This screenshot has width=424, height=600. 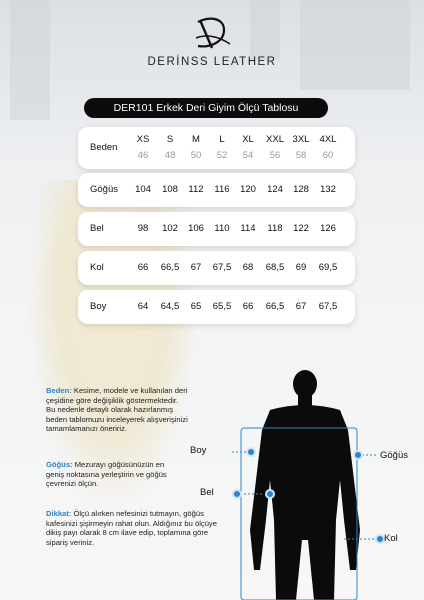 What do you see at coordinates (130, 390) in the screenshot?
I see `note-line: Kesime, modele ve kullanılan deri` at bounding box center [130, 390].